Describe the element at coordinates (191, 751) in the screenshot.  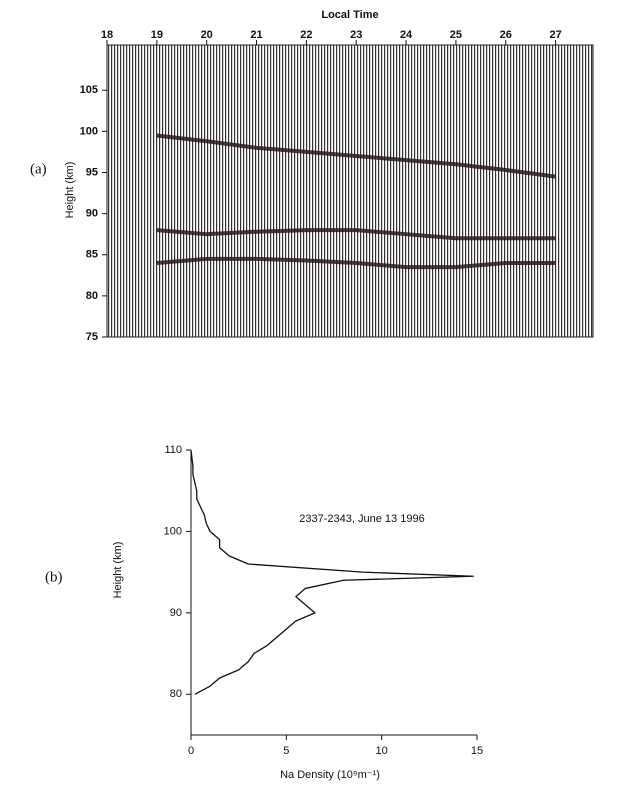
I see `x-tick-label: 0` at that location.